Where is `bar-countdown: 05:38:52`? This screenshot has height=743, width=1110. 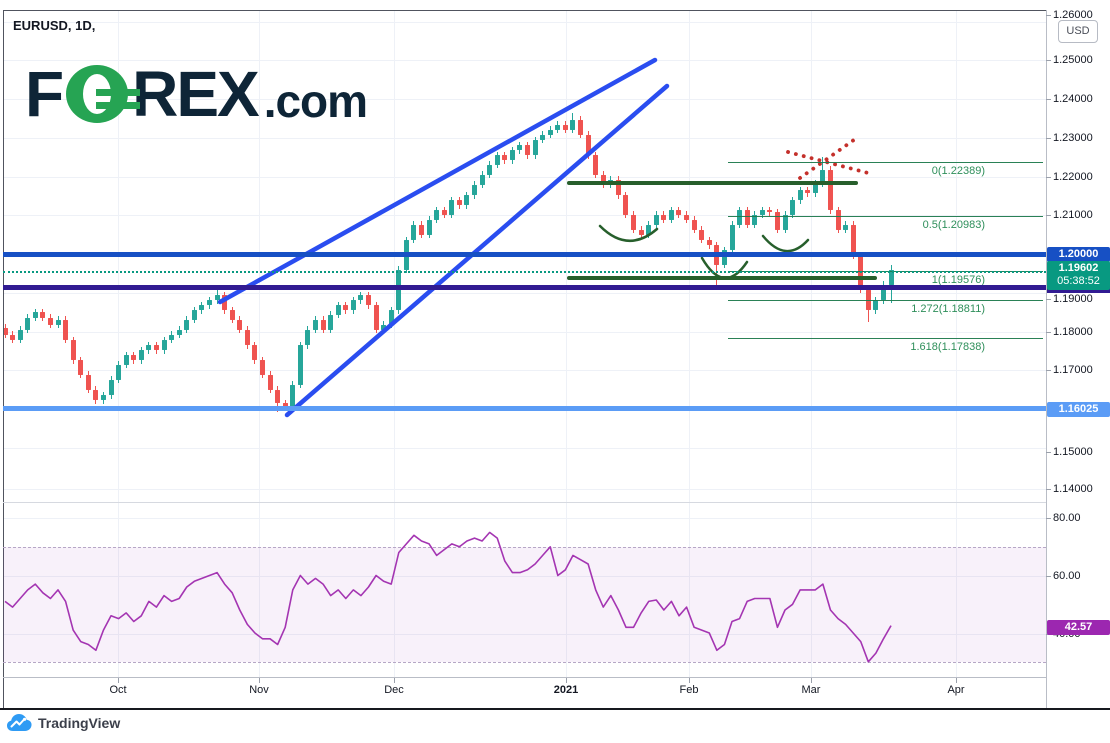
bar-countdown: 05:38:52 is located at coordinates (1078, 281).